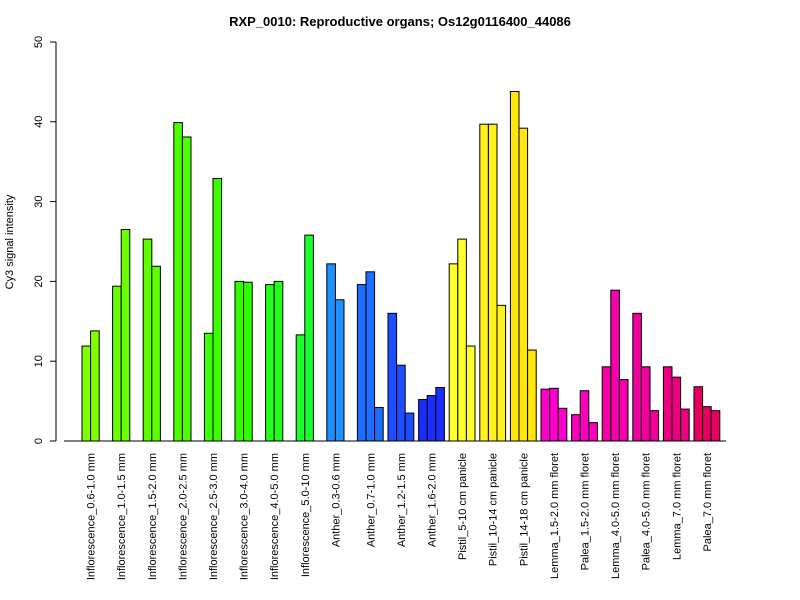 The width and height of the screenshot is (800, 600). What do you see at coordinates (402, 500) in the screenshot?
I see `x-category-label: Anther_1.2-1.5 mm` at bounding box center [402, 500].